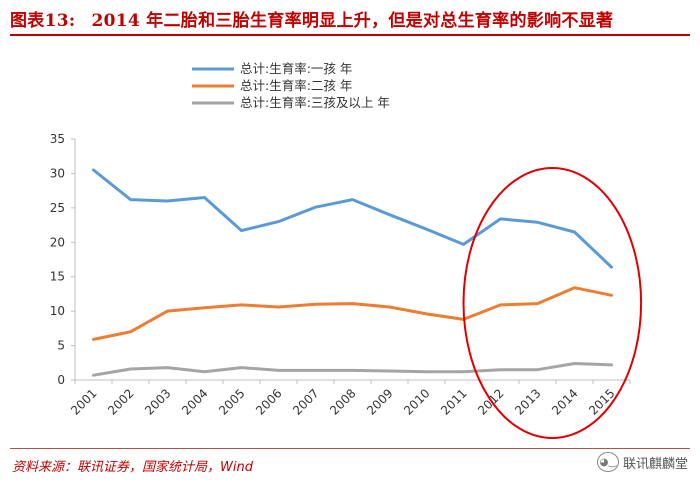 Image resolution: width=700 pixels, height=486 pixels. Describe the element at coordinates (83, 401) in the screenshot. I see `x-tick-label: 2001` at that location.